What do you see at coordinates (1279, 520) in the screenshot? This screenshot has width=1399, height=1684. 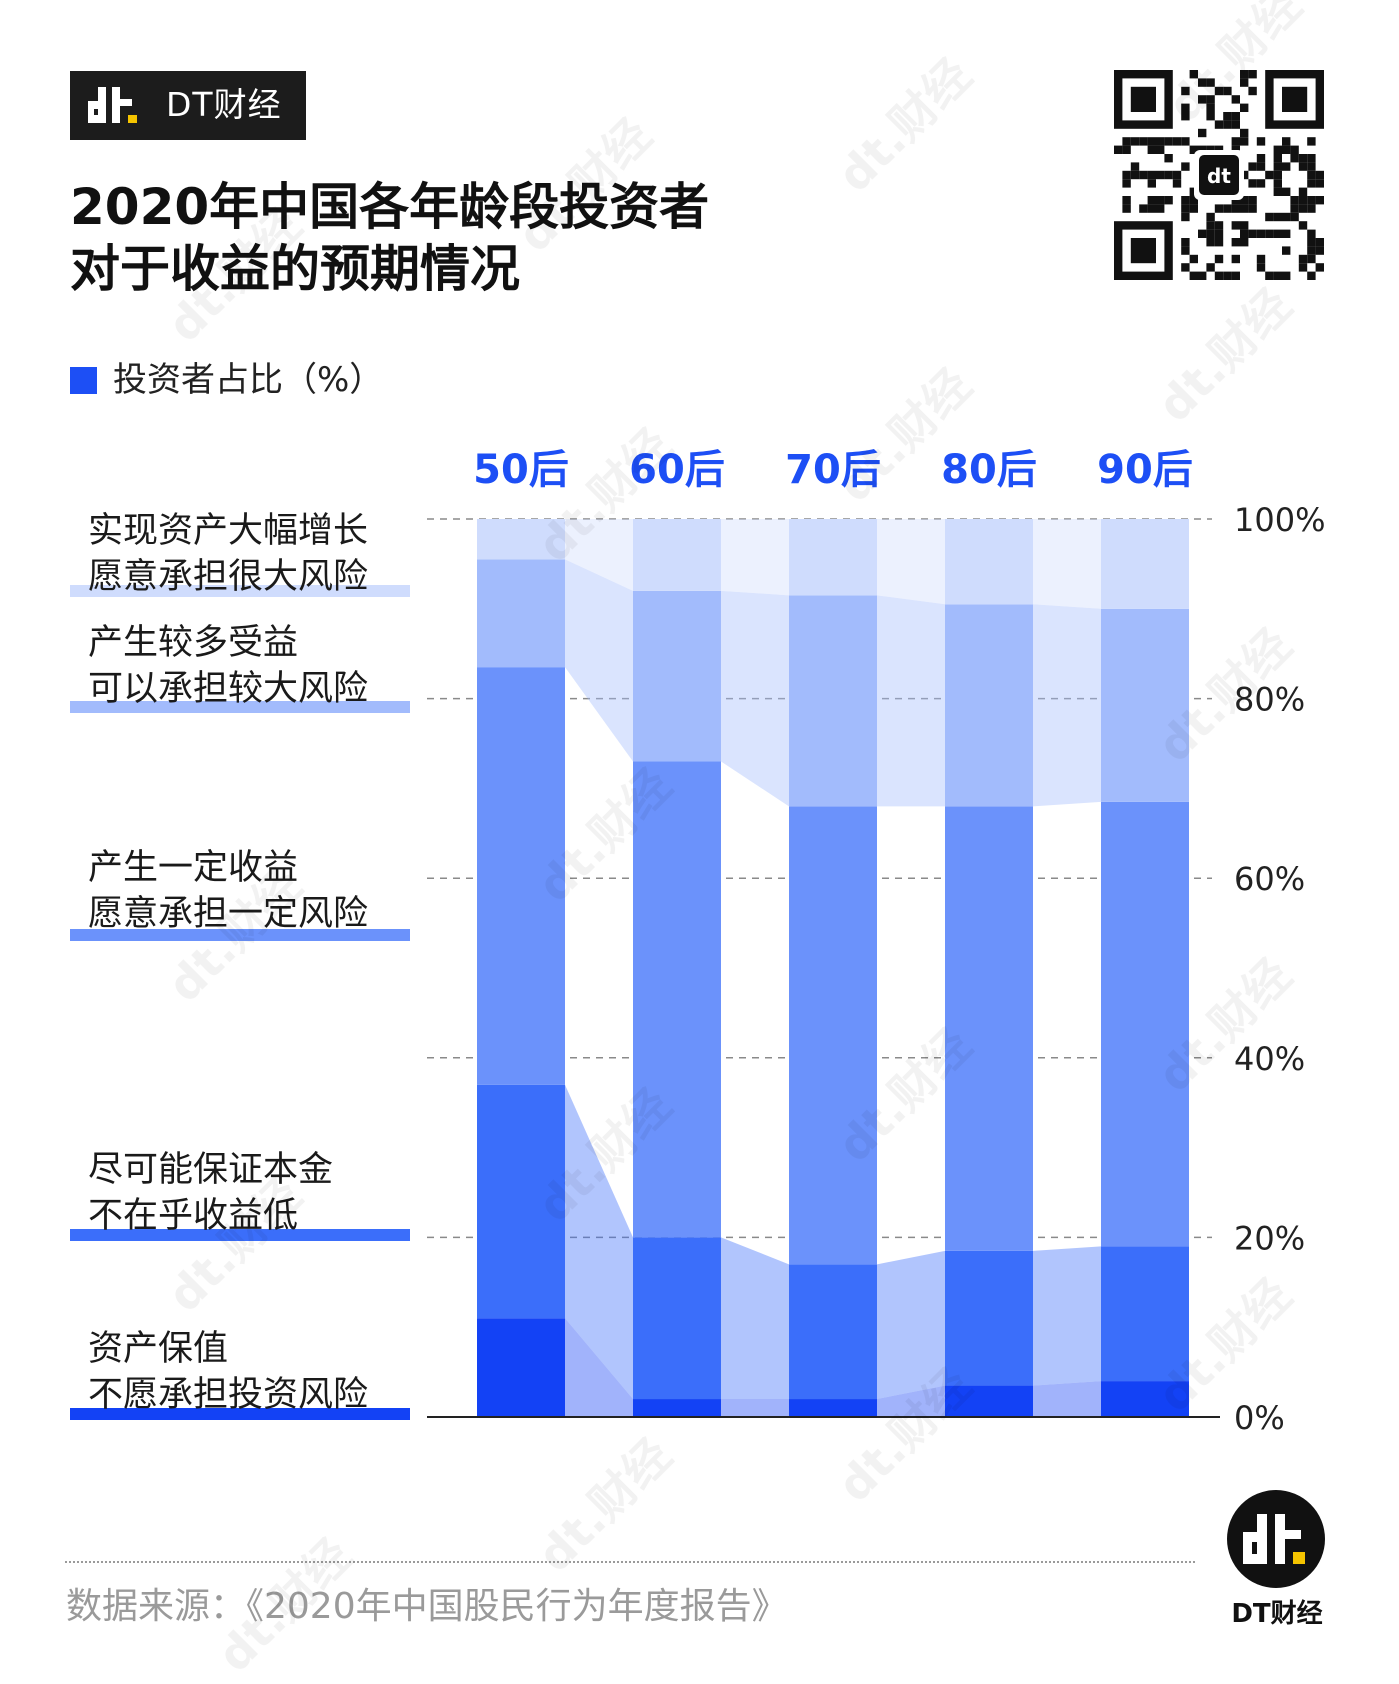 I see `y-tick-label: 100%` at bounding box center [1279, 520].